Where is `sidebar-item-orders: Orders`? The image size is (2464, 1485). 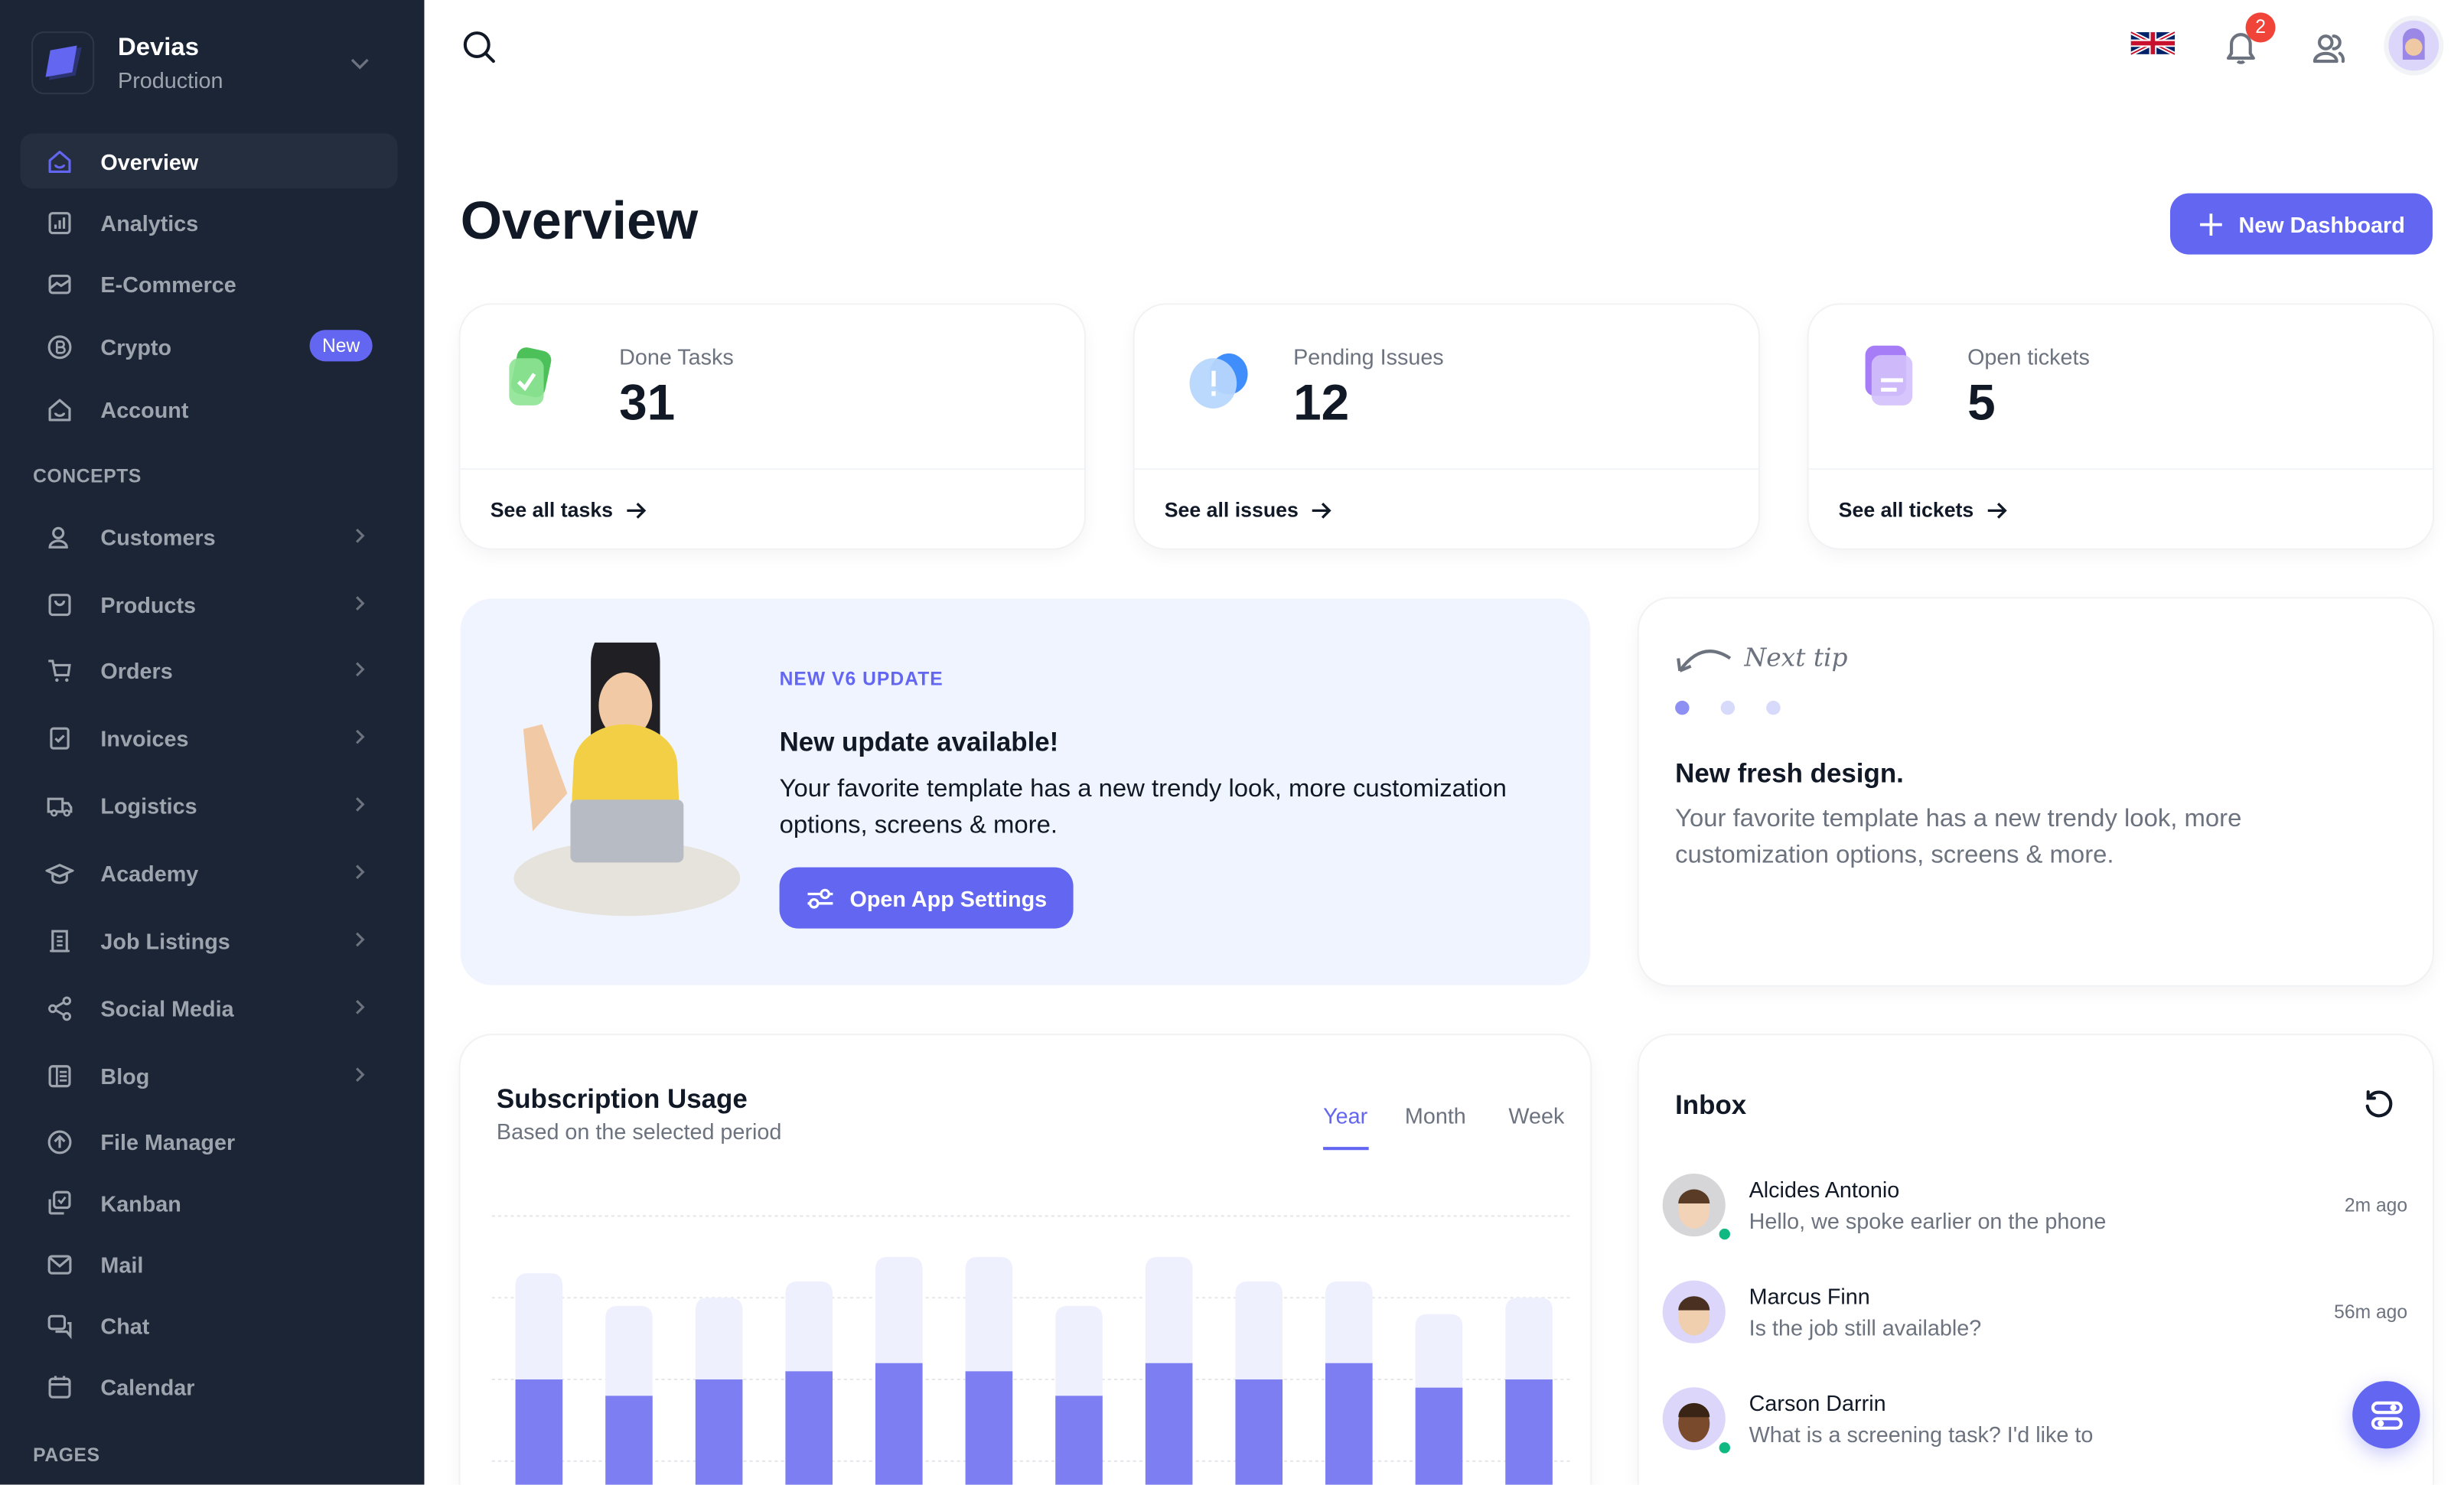
sidebar-item-orders: Orders is located at coordinates (210, 670).